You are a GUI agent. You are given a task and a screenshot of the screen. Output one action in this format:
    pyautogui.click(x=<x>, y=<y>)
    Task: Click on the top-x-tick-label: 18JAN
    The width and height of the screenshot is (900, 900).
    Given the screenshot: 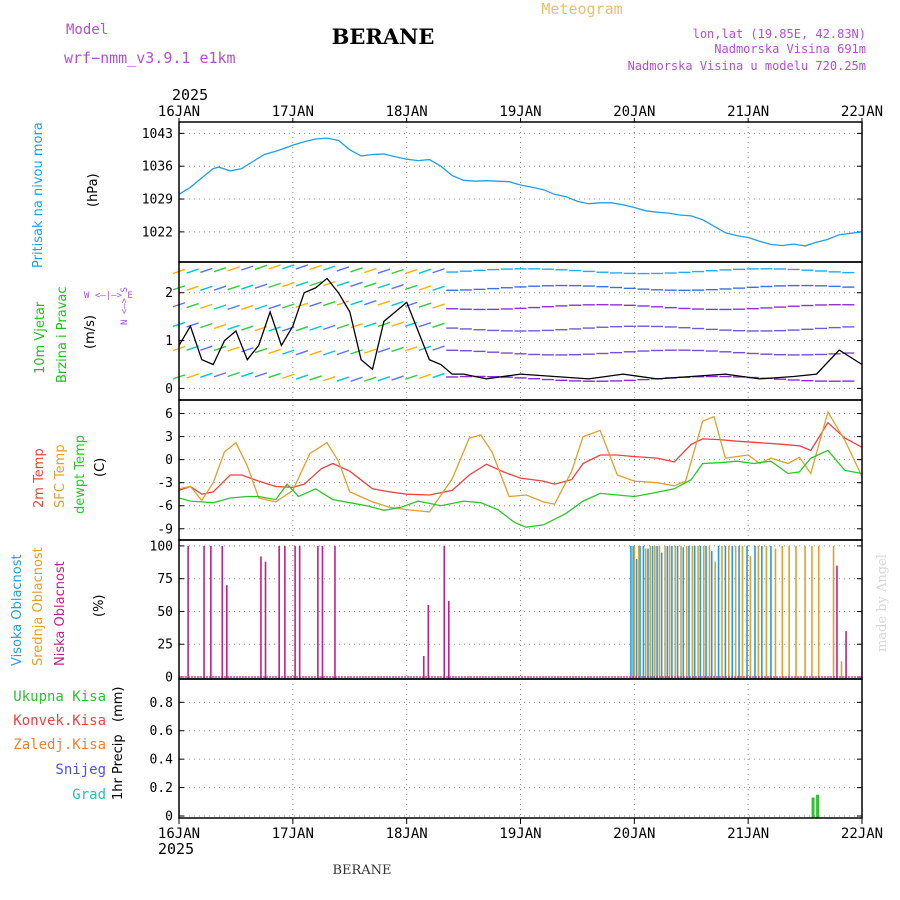 What is the action you would take?
    pyautogui.click(x=407, y=112)
    